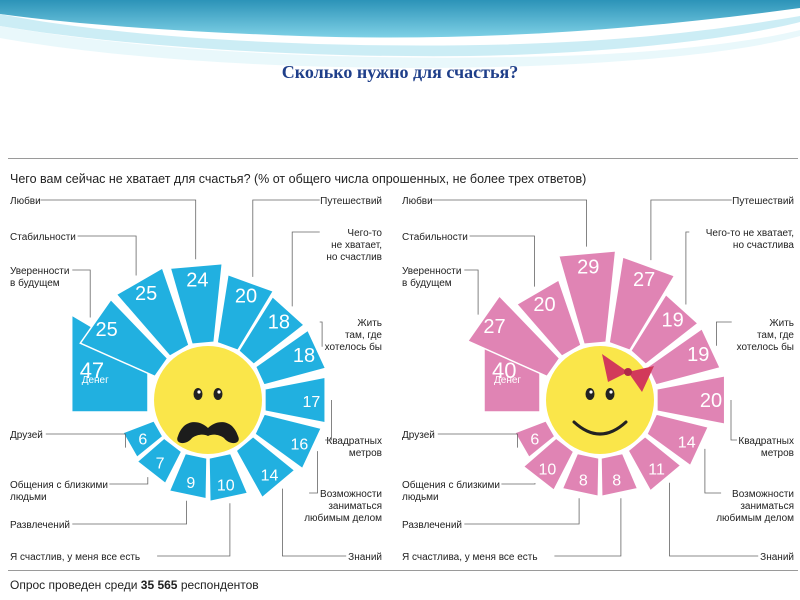 The width and height of the screenshot is (800, 600). I want to click on male-value-label: 9, so click(190, 483).